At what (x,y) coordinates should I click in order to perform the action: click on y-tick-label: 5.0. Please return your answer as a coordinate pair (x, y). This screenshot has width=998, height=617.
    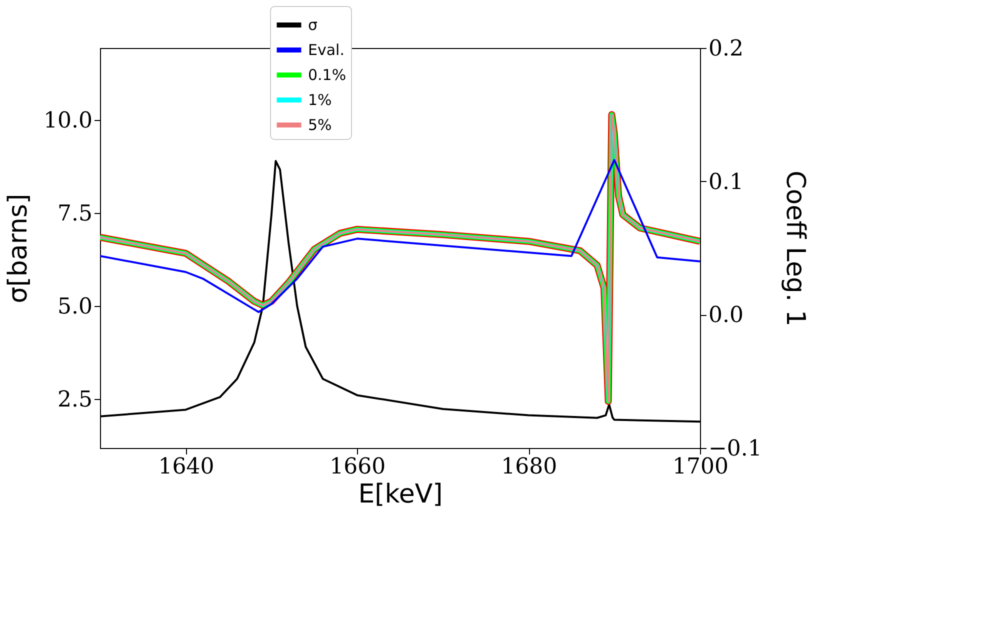
    Looking at the image, I should click on (75, 307).